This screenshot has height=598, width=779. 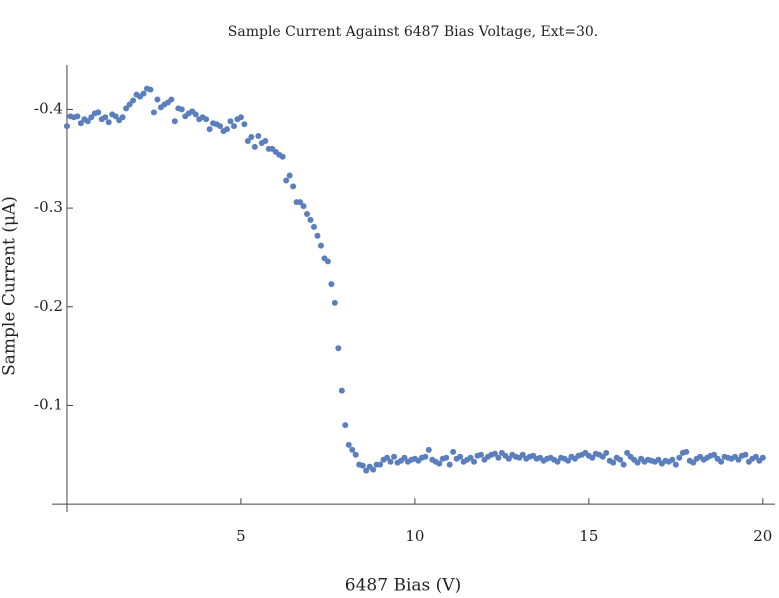 What do you see at coordinates (414, 536) in the screenshot?
I see `x-tick-label: 10` at bounding box center [414, 536].